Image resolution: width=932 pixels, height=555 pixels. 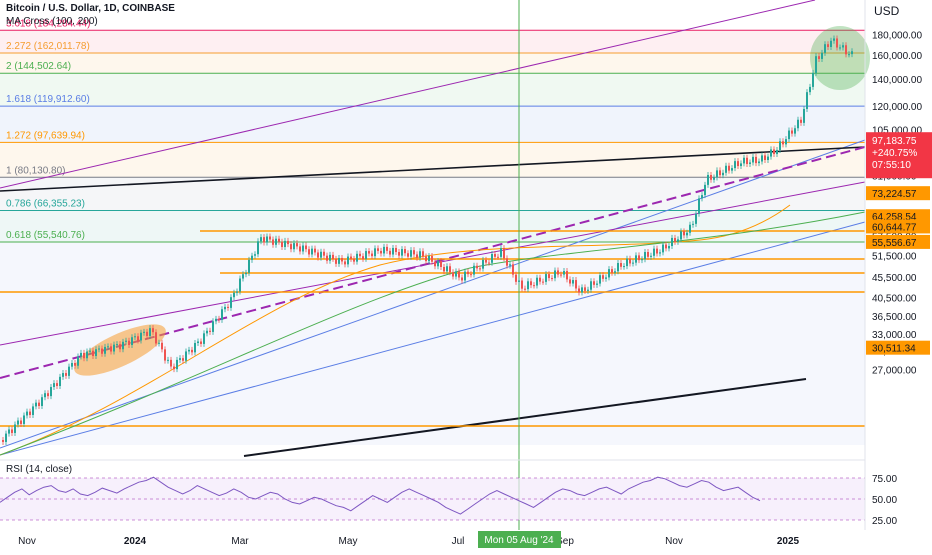 What do you see at coordinates (45, 235) in the screenshot?
I see `fib-label: 0.618 (55,540.76)` at bounding box center [45, 235].